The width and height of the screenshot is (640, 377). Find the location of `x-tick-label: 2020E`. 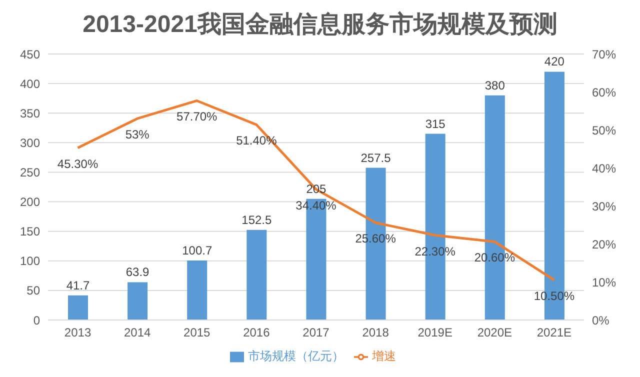

x-tick-label: 2020E is located at coordinates (494, 333).